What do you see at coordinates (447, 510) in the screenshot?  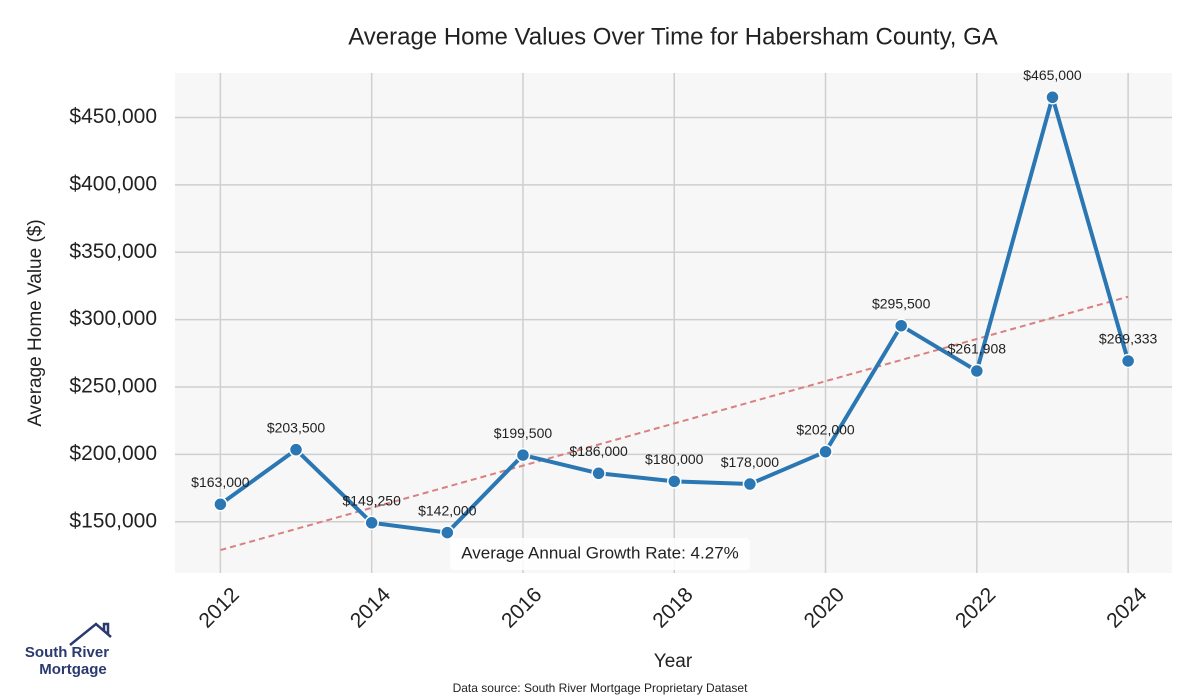 I see `data-label: $142,000` at bounding box center [447, 510].